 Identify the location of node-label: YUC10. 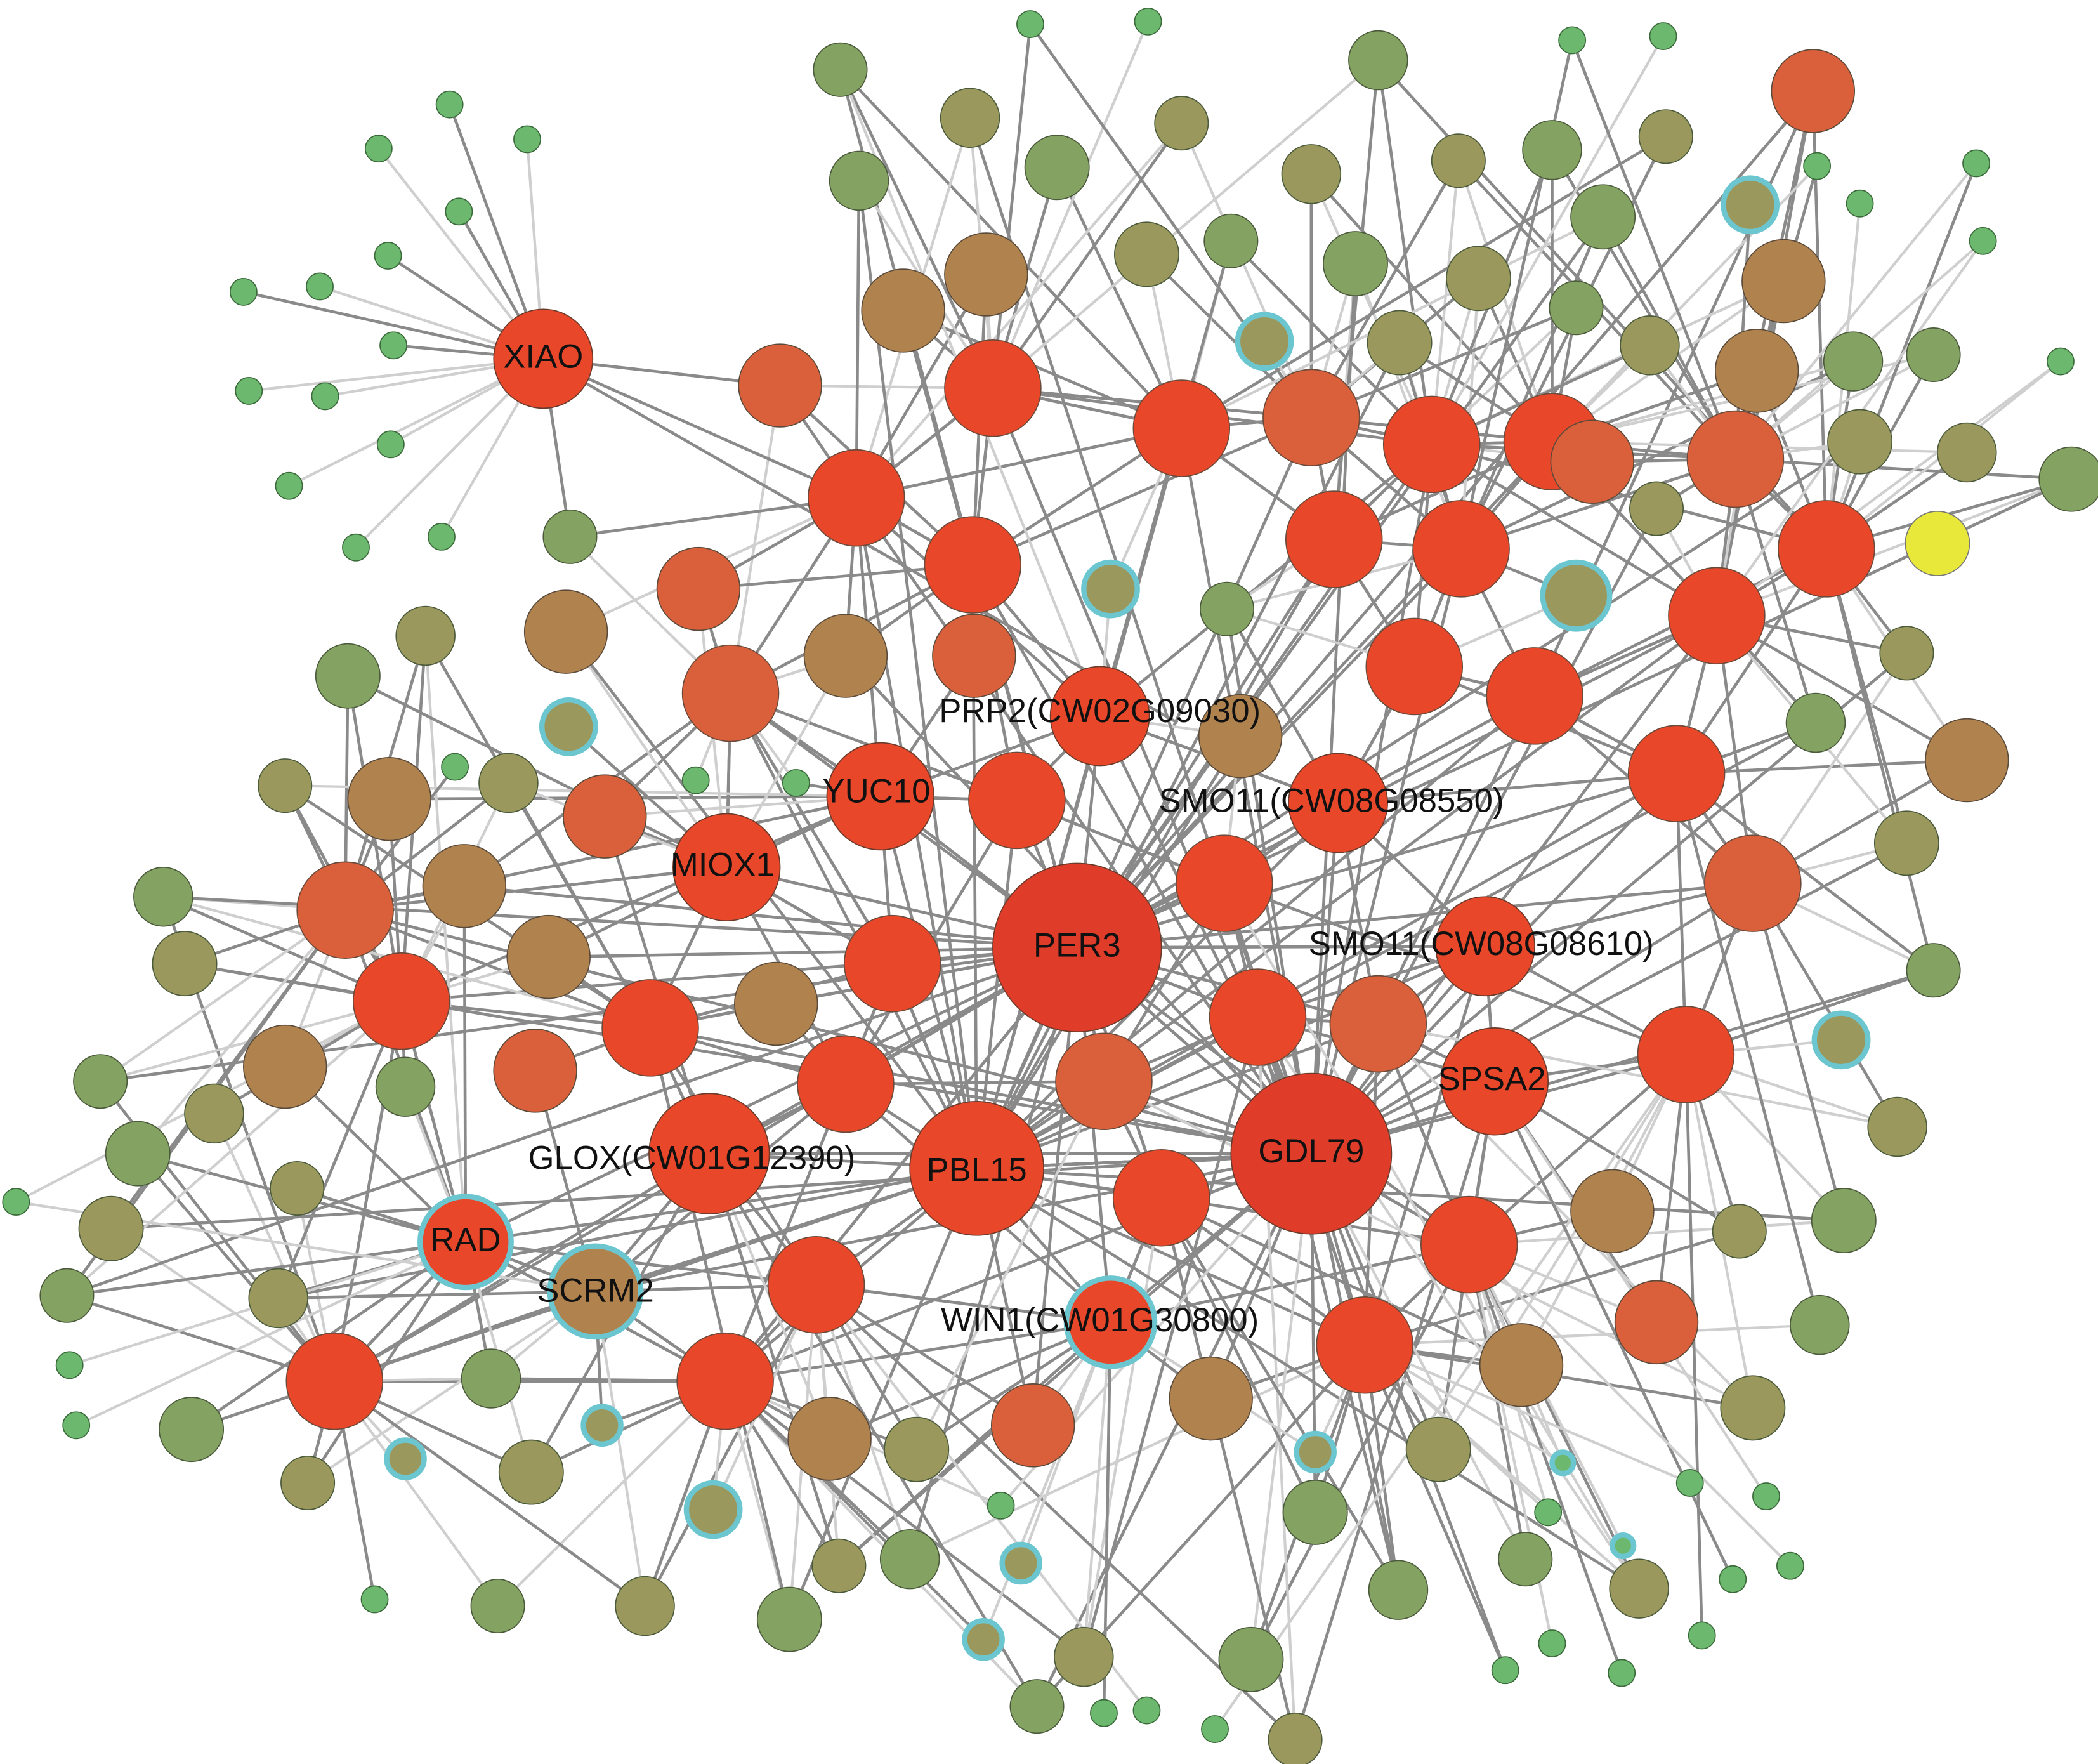
(876, 791).